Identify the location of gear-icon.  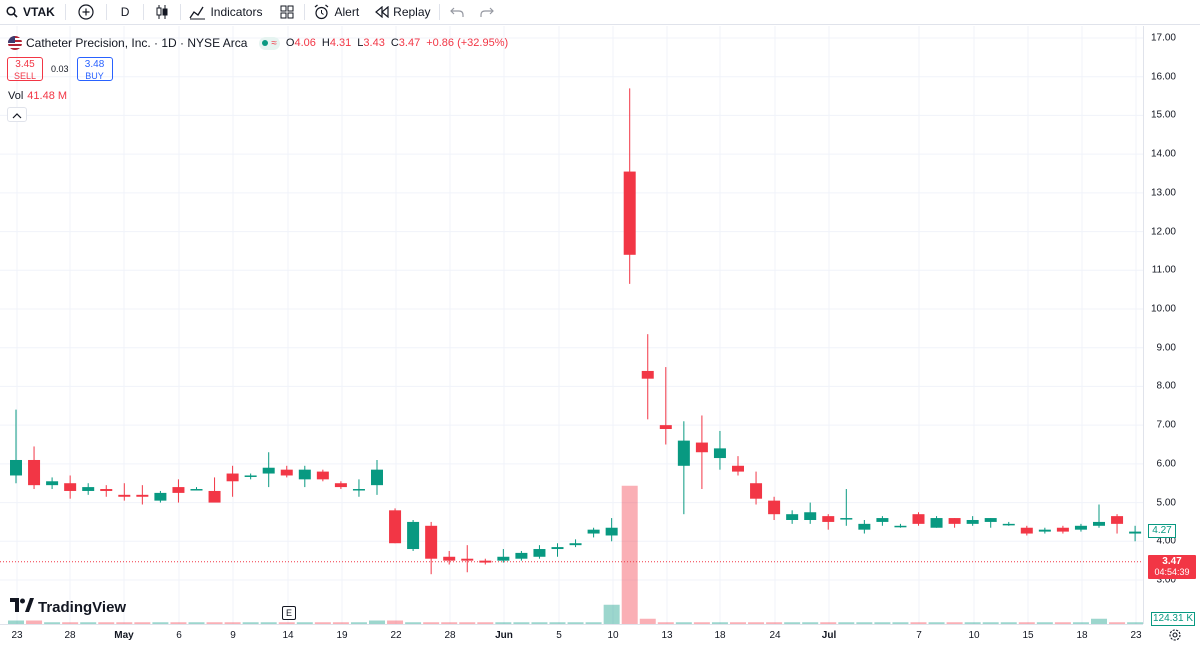
(1175, 637).